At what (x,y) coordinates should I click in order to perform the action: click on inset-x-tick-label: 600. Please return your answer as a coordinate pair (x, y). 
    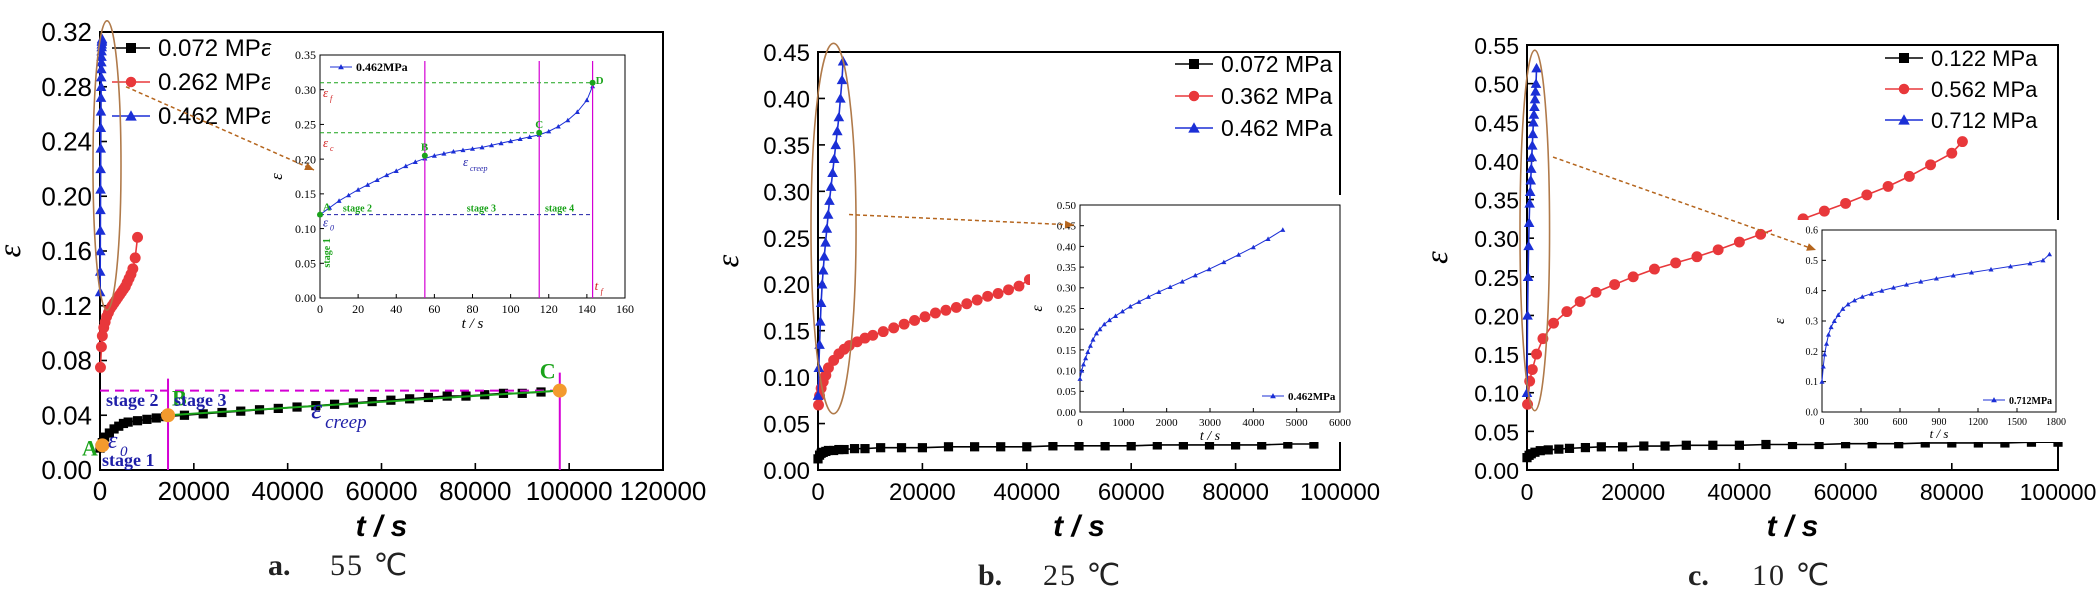
    Looking at the image, I should click on (1900, 422).